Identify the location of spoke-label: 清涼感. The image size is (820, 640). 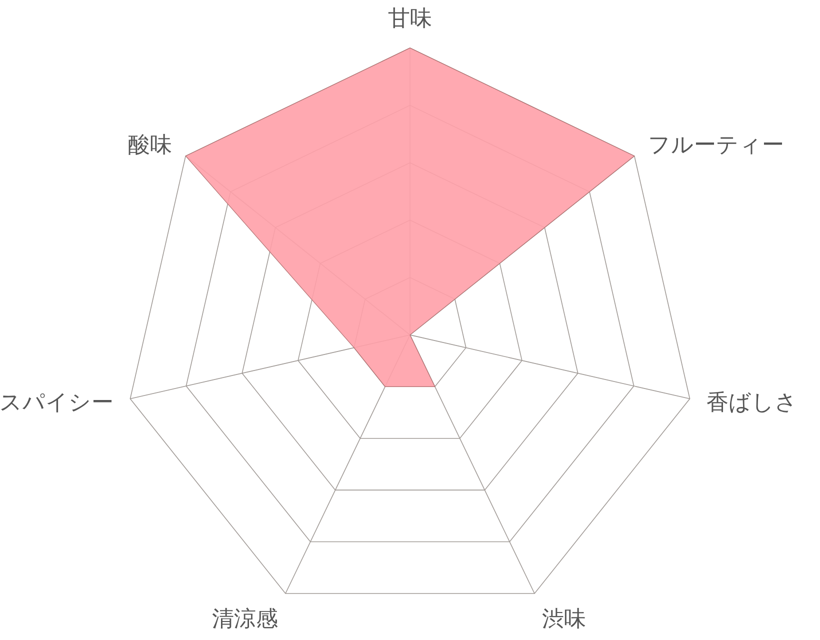
(245, 619).